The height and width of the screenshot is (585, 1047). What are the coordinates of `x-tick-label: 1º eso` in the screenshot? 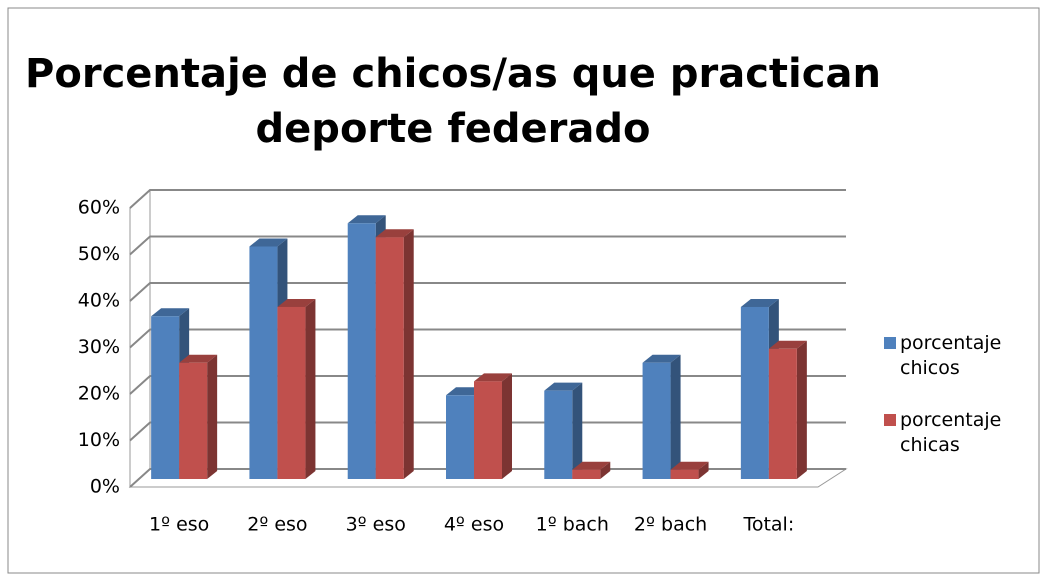 It's located at (179, 525).